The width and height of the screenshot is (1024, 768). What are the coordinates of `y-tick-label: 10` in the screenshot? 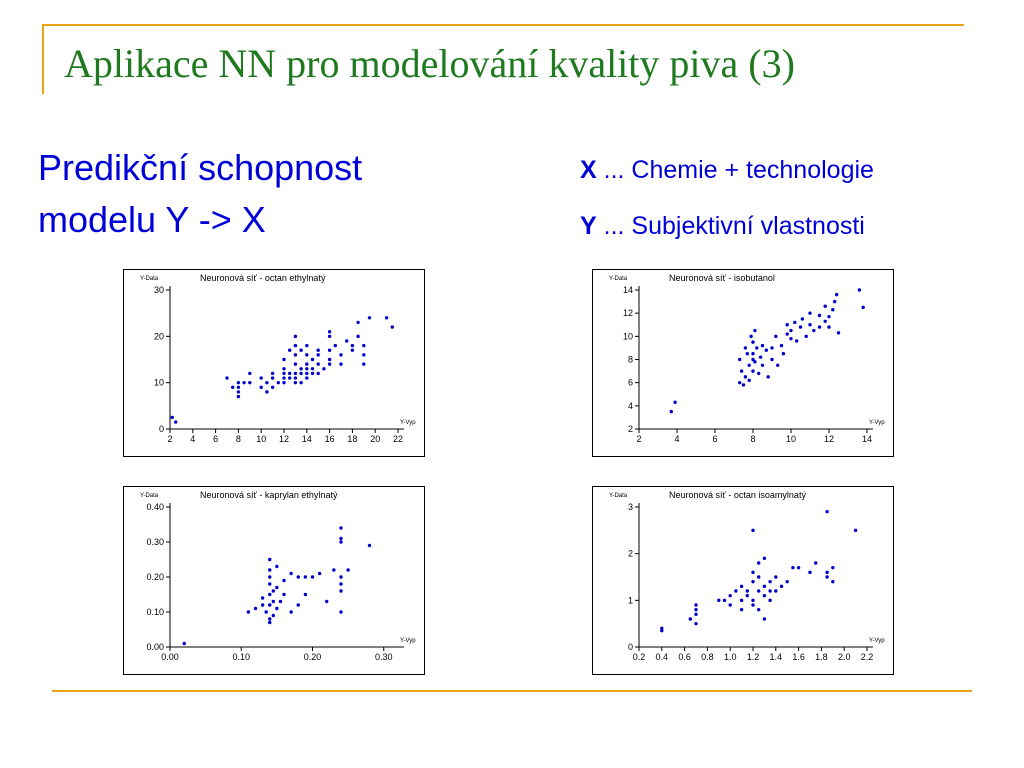 It's located at (159, 383).